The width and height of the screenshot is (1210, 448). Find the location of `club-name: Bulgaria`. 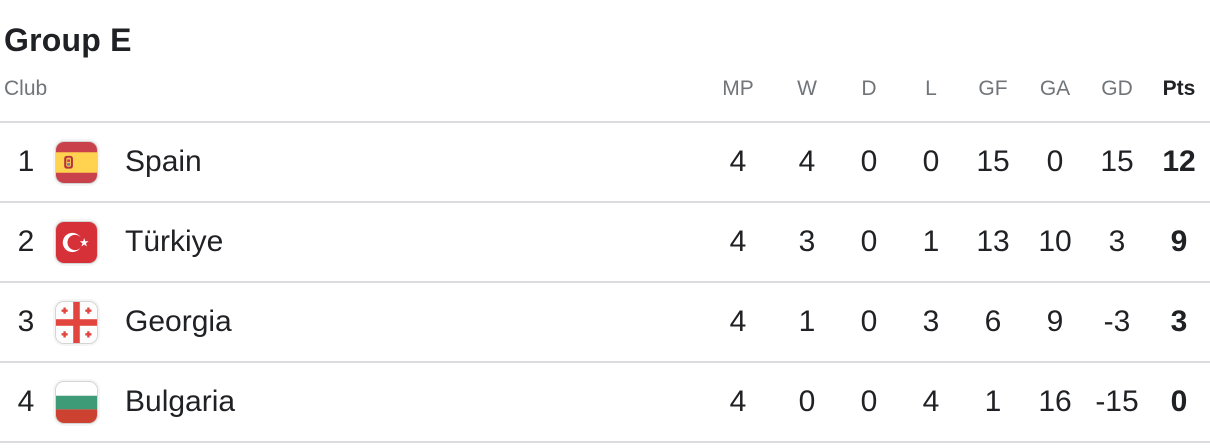

club-name: Bulgaria is located at coordinates (180, 401).